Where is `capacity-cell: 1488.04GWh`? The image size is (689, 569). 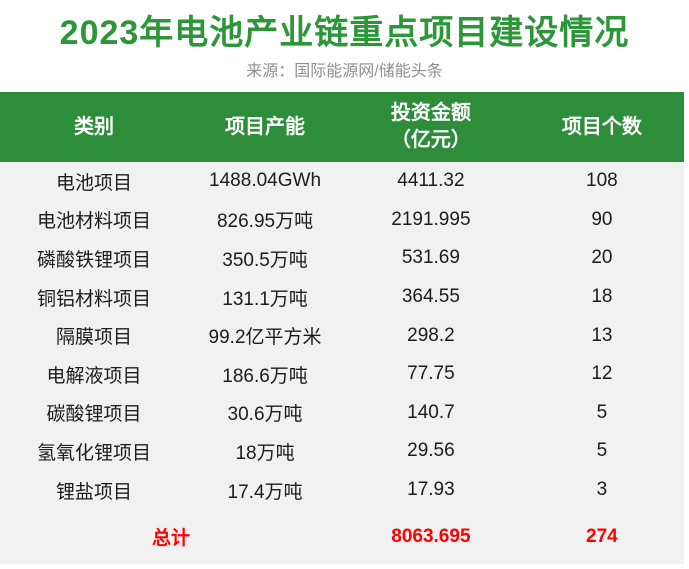 capacity-cell: 1488.04GWh is located at coordinates (265, 181).